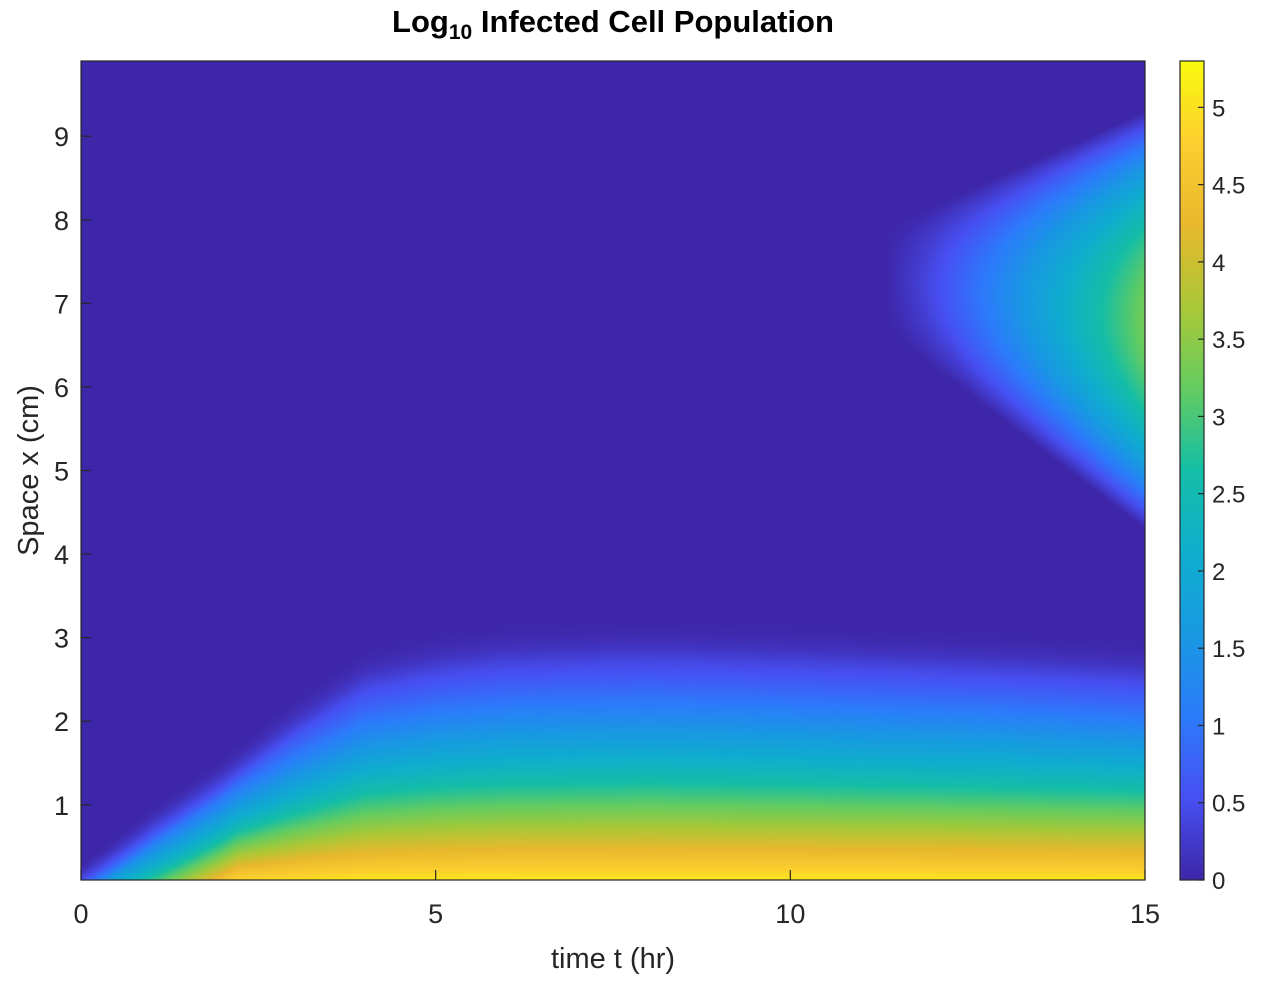 This screenshot has height=982, width=1280. Describe the element at coordinates (616, 899) in the screenshot. I see `x-axis: 0 5 10 15` at that location.